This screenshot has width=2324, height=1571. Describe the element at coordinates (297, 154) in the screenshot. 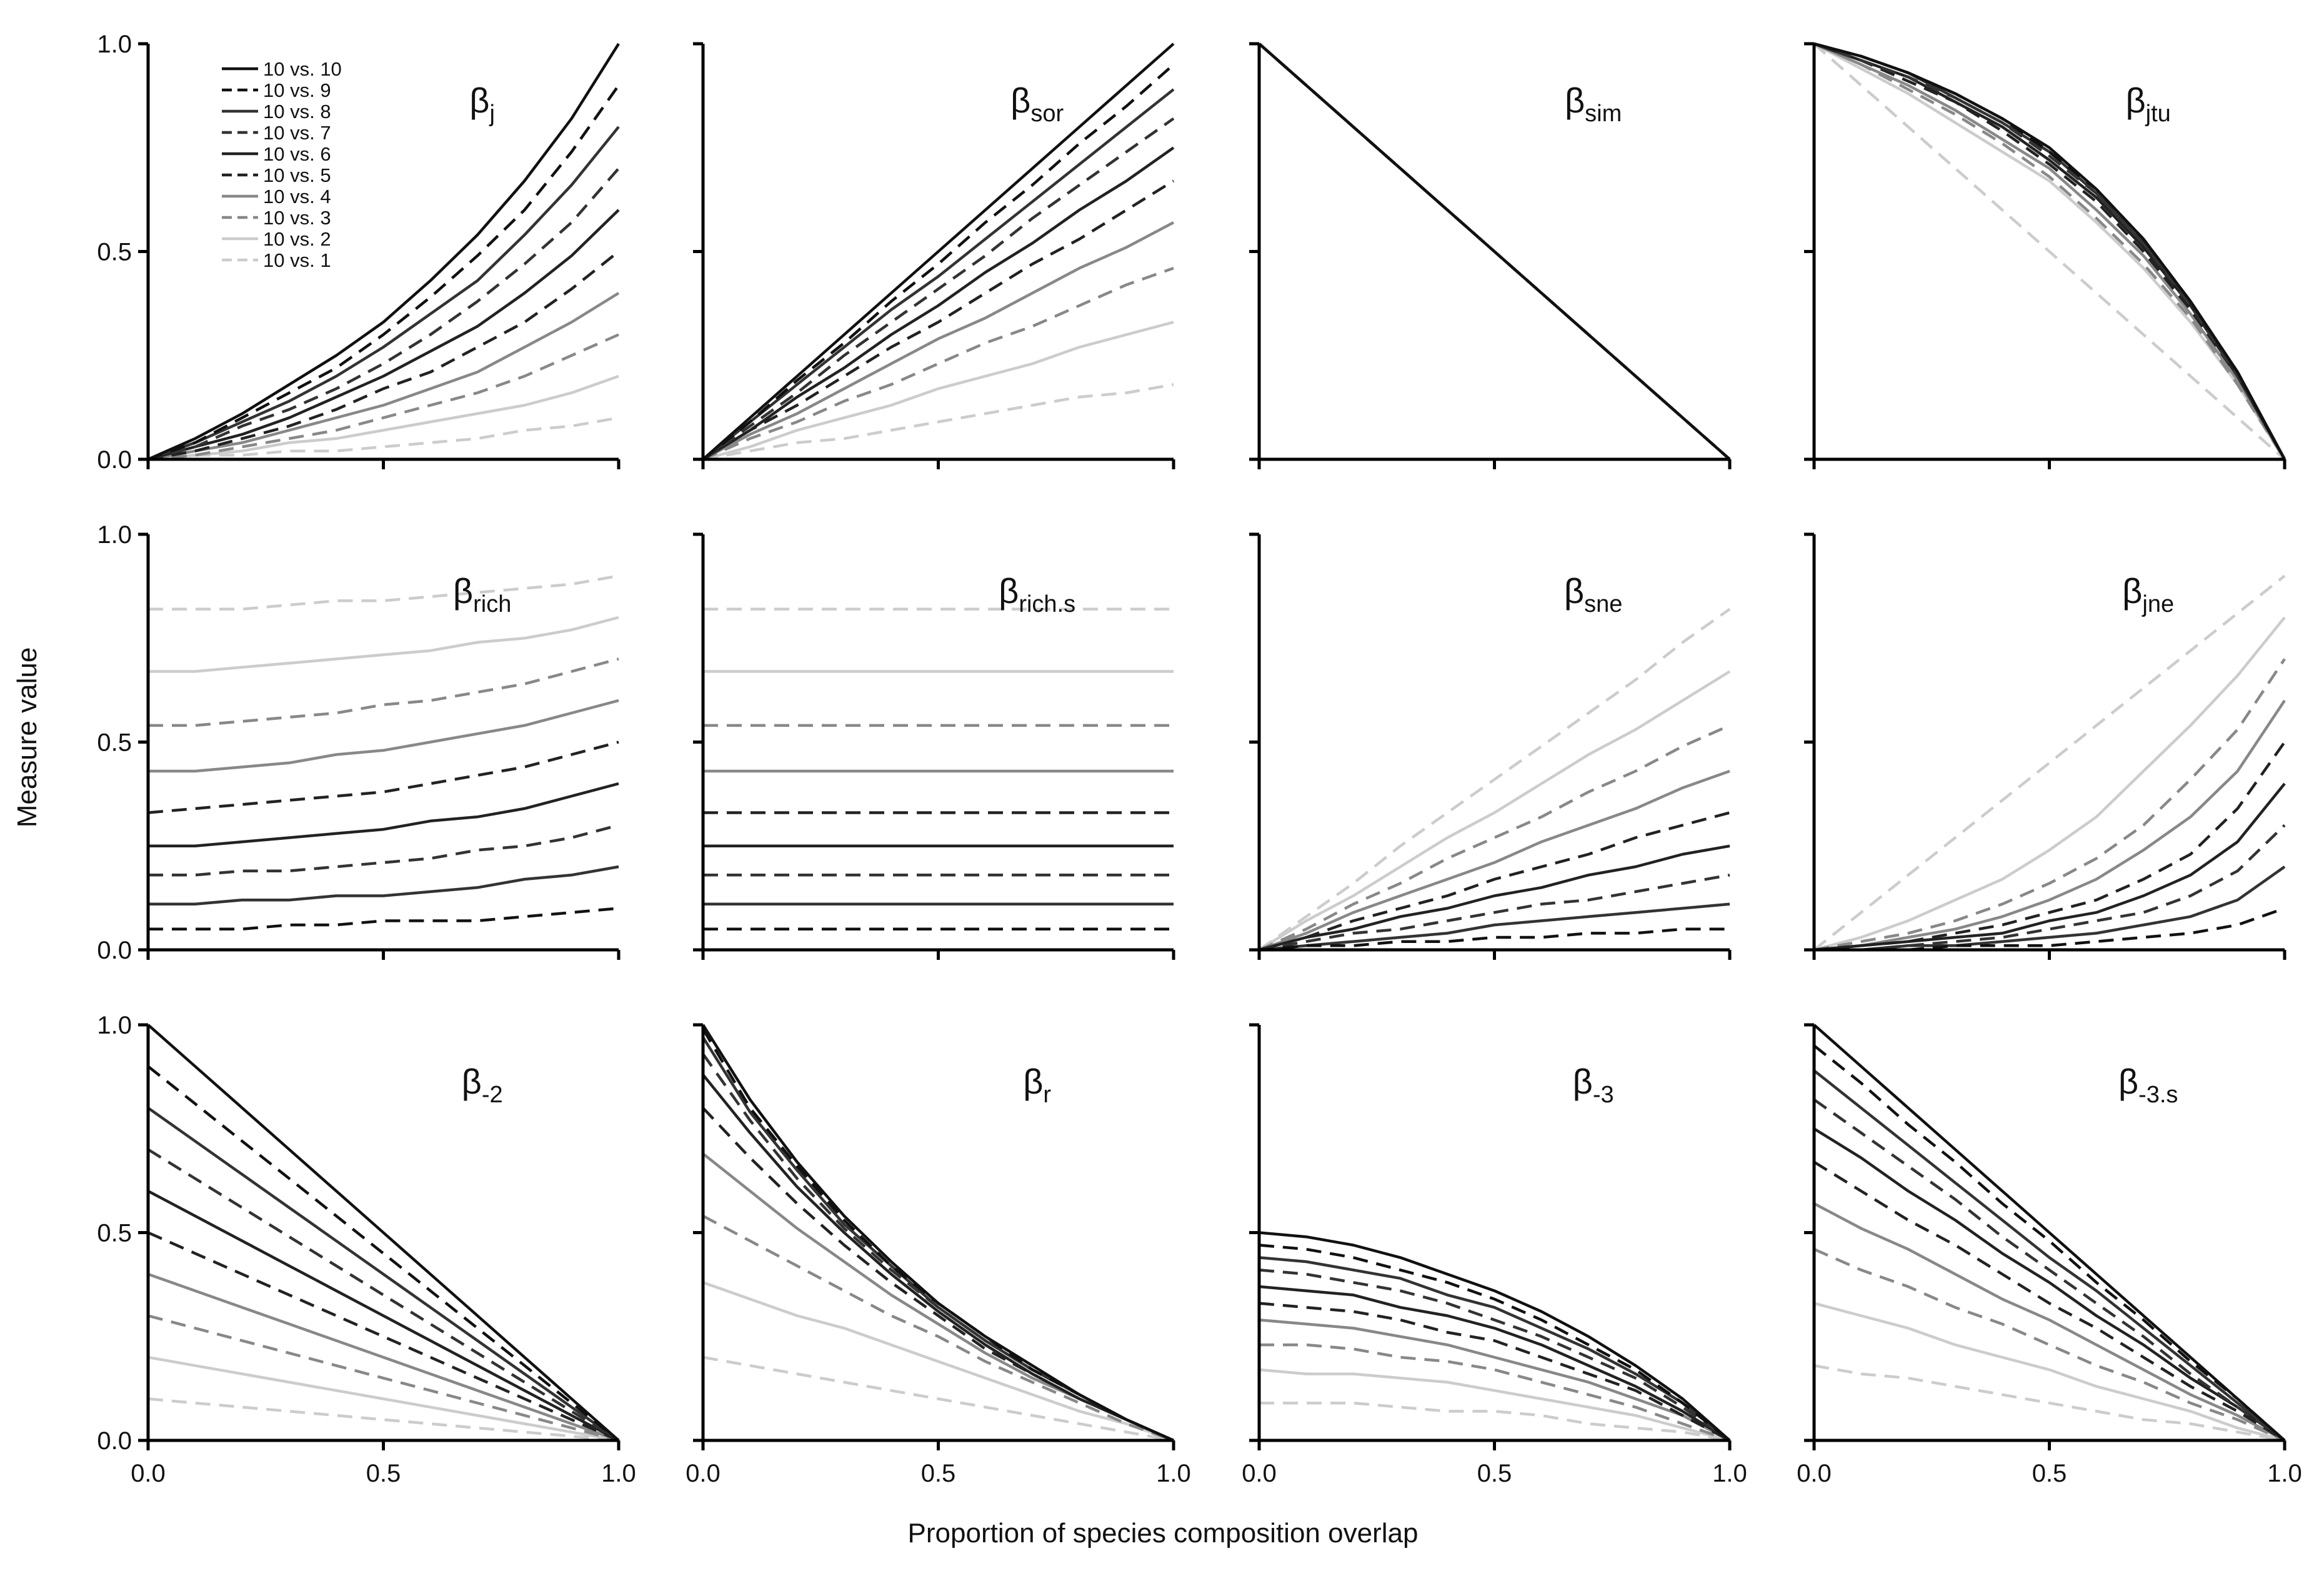

I see `legend-label: 10 vs. 6` at that location.